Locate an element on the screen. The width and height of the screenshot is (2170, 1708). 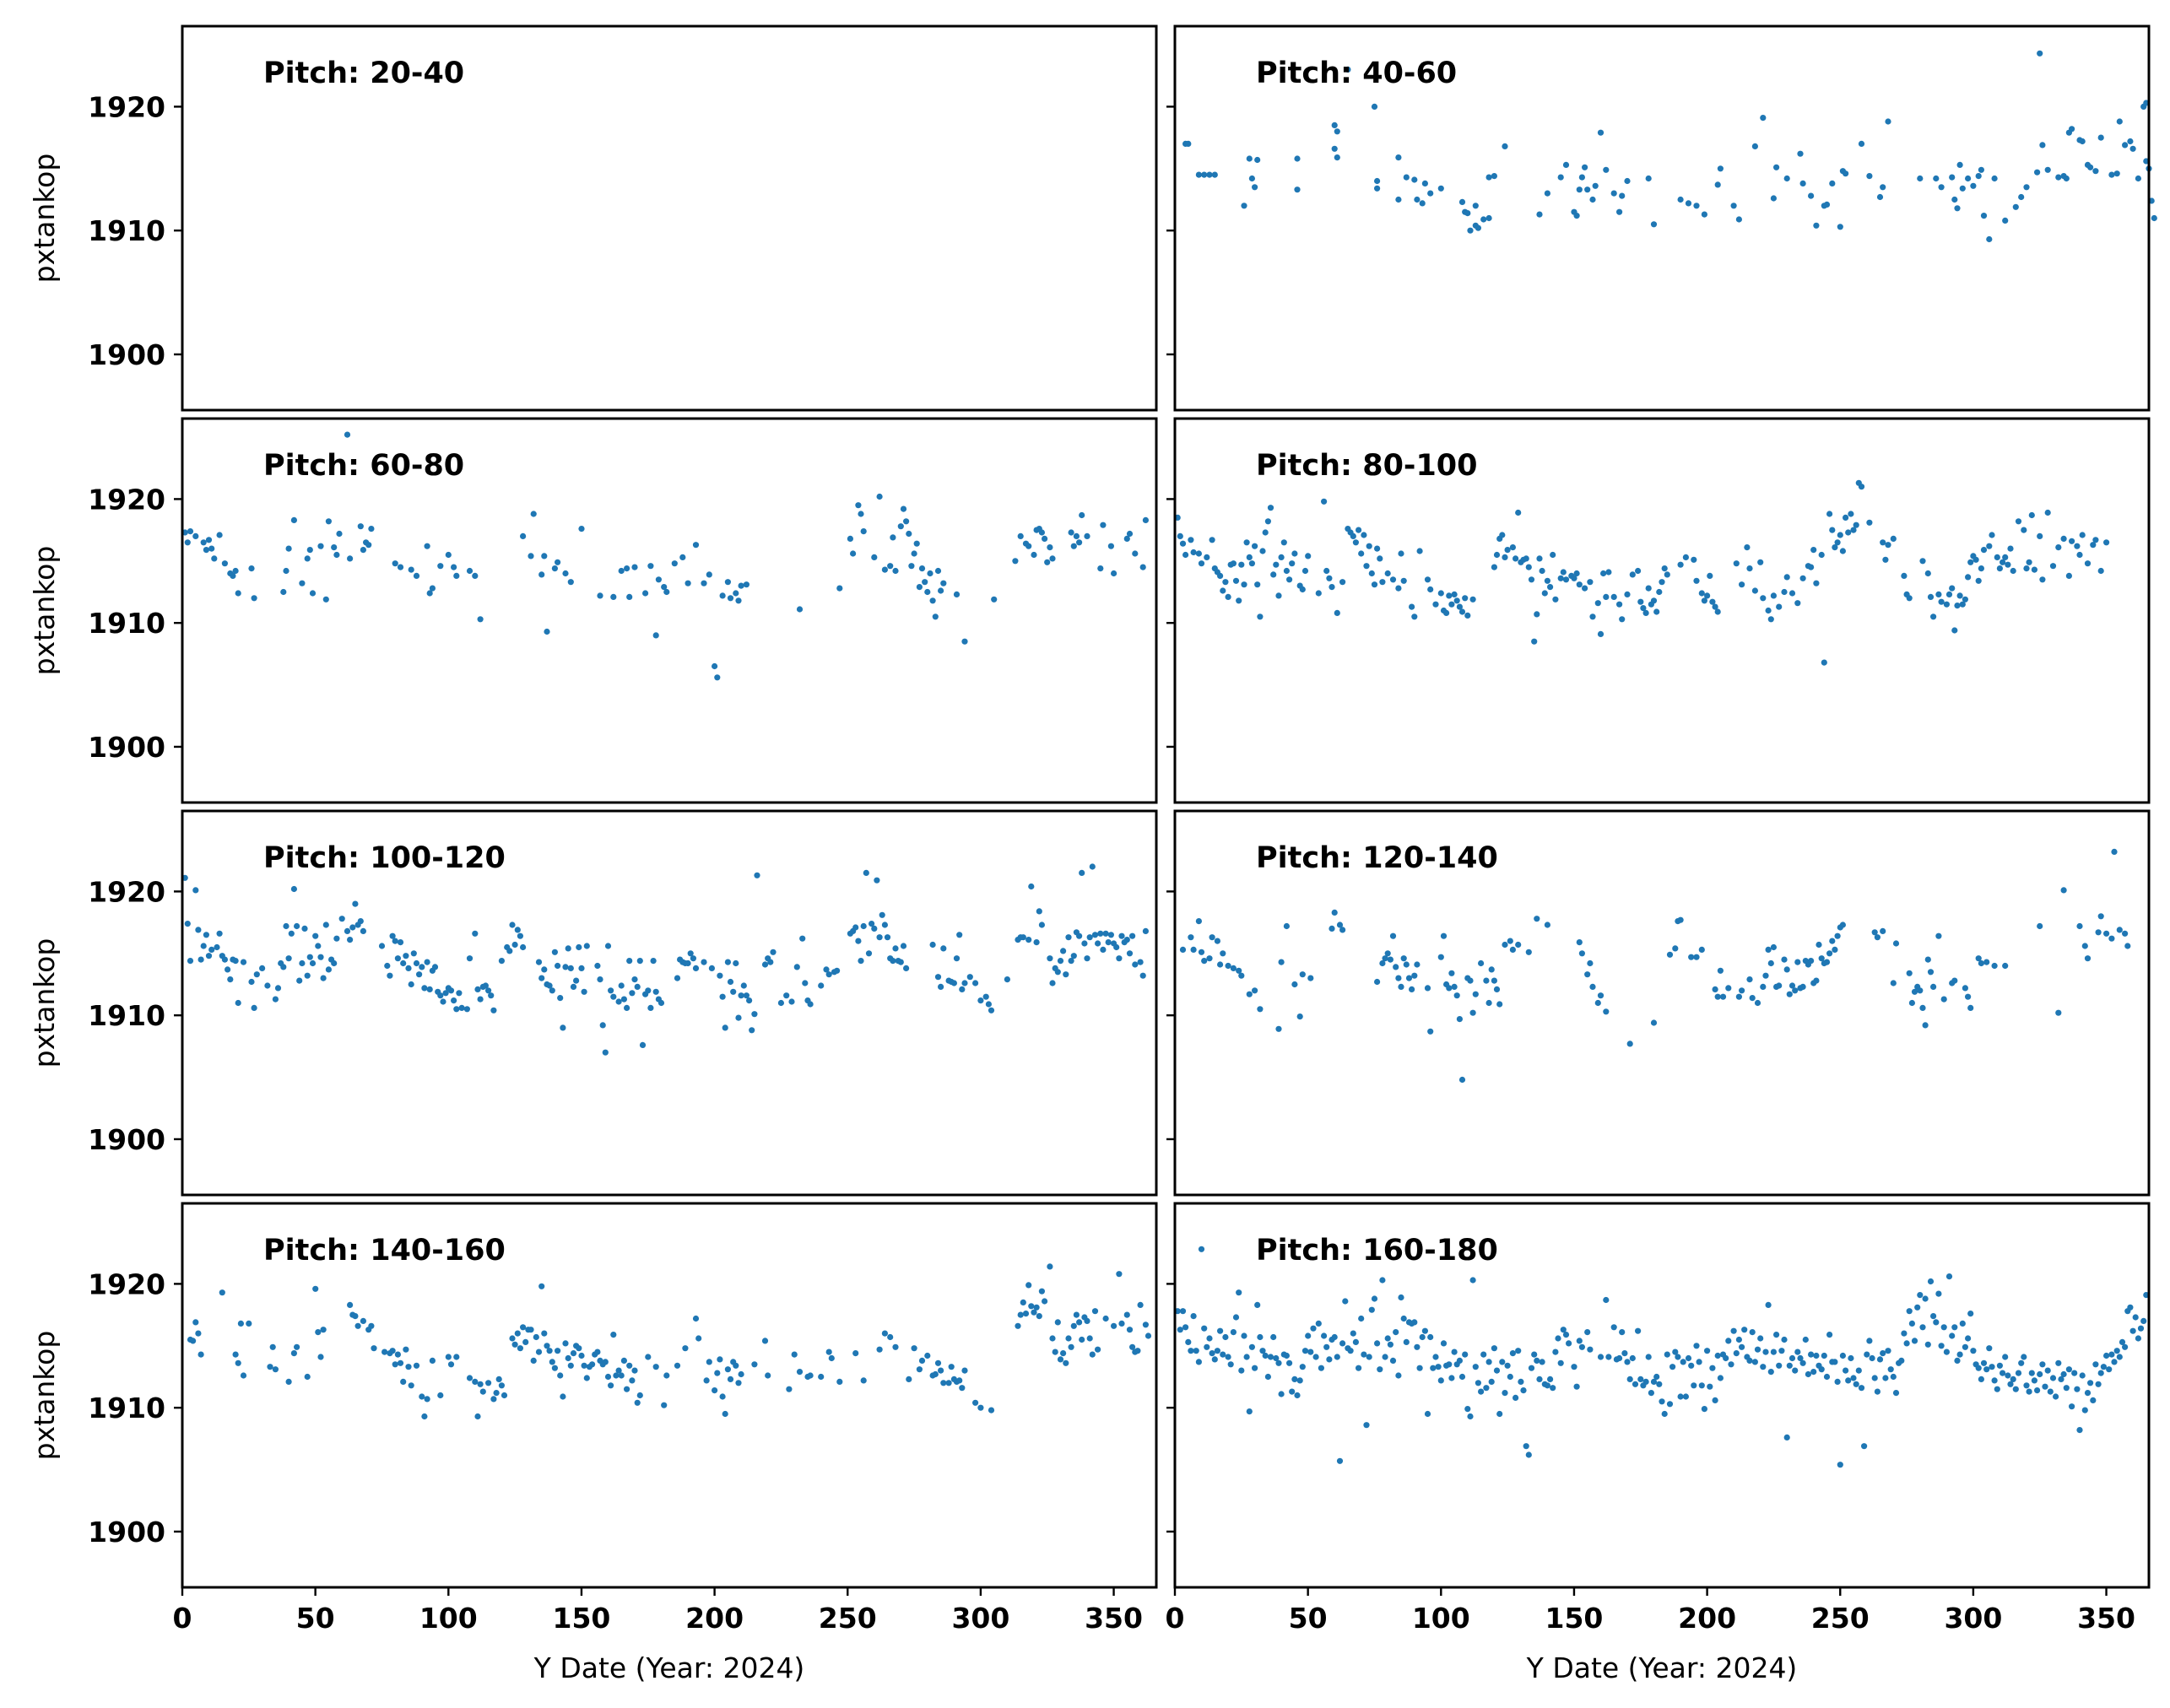
y-tick-label: 1910 is located at coordinates (126, 231).